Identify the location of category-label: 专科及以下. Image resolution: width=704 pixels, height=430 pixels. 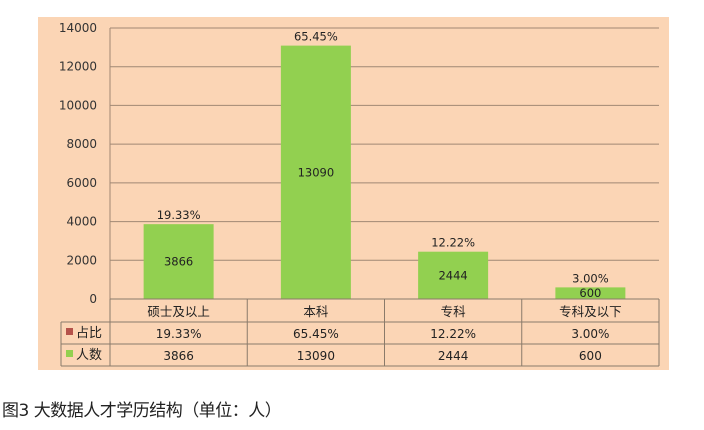
(590, 311).